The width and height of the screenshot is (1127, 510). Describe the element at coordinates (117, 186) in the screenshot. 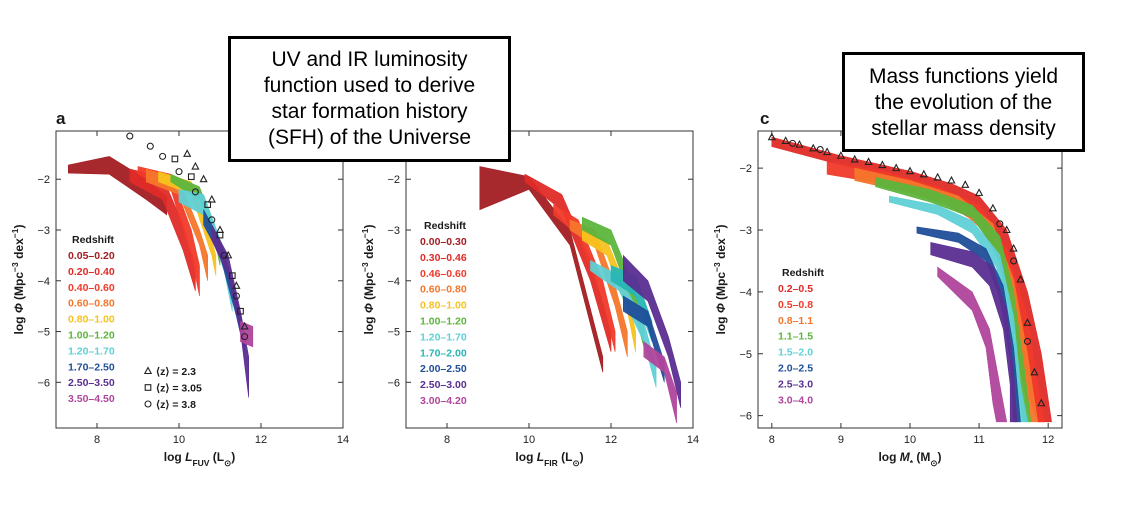

I see `series-band-0.05–0.20` at that location.